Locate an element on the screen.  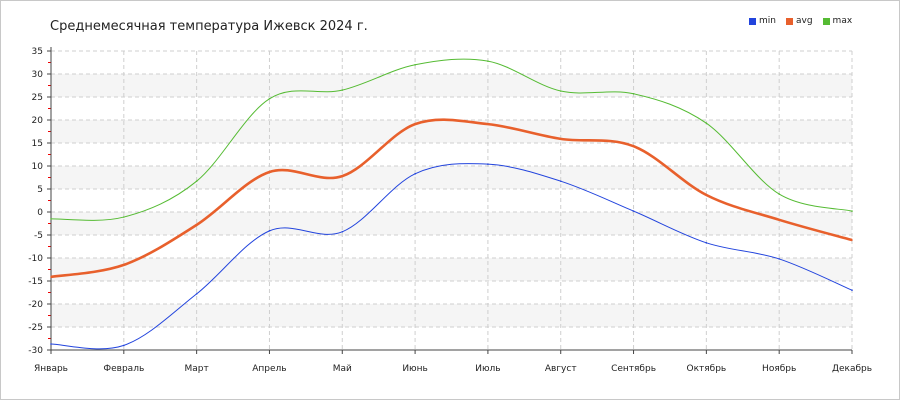
x-tick-label: Декабрь is located at coordinates (852, 369).